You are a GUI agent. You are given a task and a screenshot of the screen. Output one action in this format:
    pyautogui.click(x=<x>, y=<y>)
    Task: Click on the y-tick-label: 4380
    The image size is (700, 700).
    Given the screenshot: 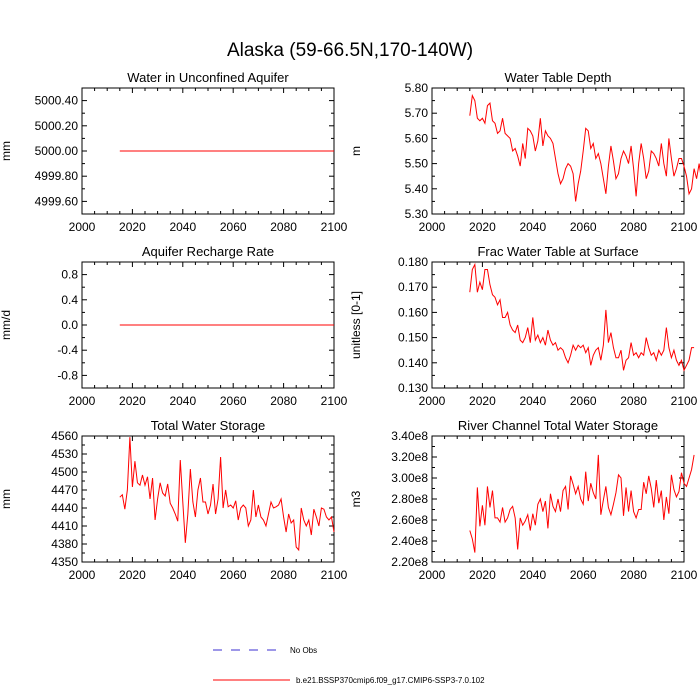 What is the action you would take?
    pyautogui.click(x=64, y=544)
    